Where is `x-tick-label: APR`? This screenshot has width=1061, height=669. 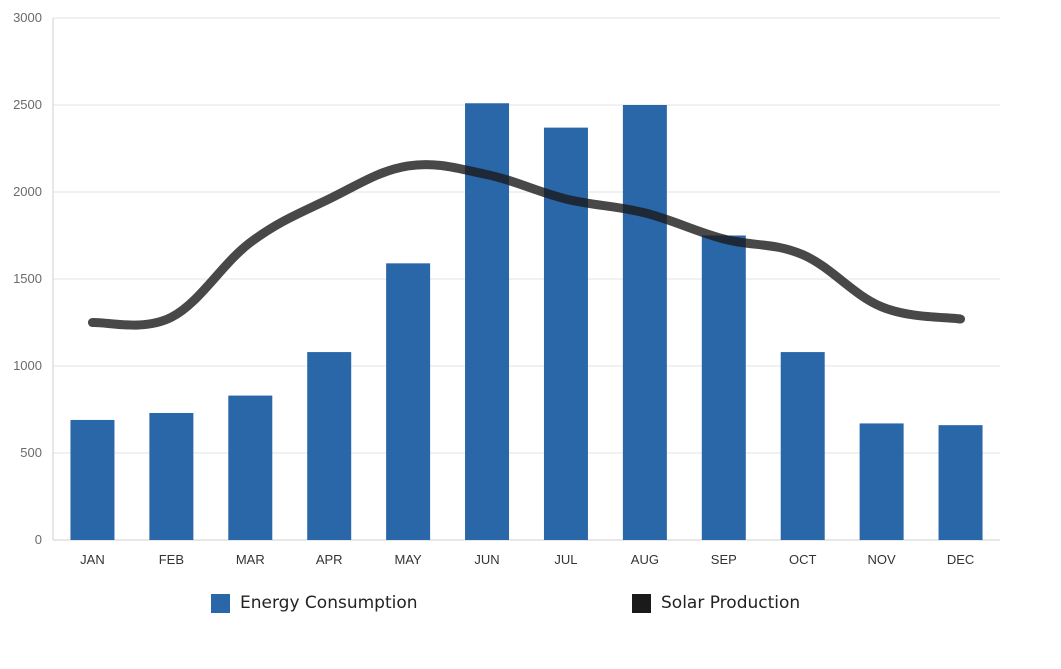
x-tick-label: APR is located at coordinates (329, 559).